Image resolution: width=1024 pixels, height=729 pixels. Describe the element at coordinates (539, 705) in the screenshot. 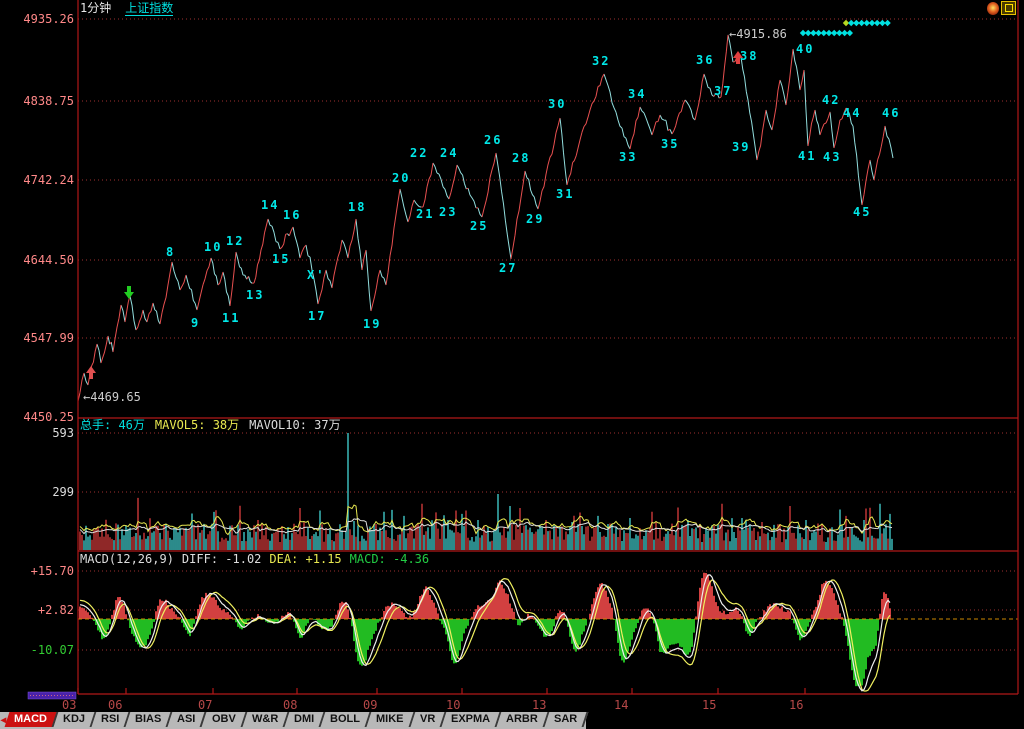

I see `time-axis-label: 13` at that location.